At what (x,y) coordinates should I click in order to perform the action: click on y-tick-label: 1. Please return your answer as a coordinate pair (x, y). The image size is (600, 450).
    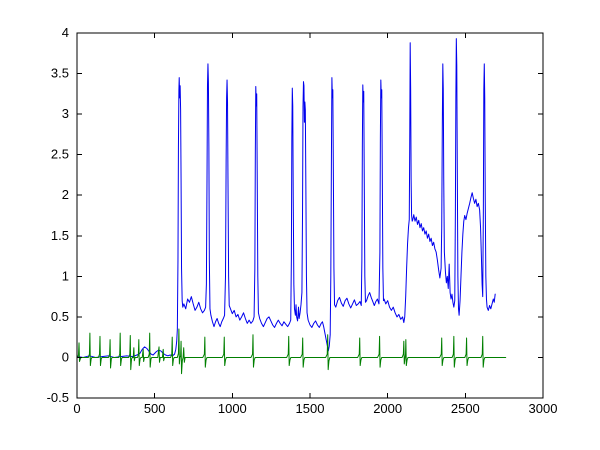
    Looking at the image, I should click on (65, 275).